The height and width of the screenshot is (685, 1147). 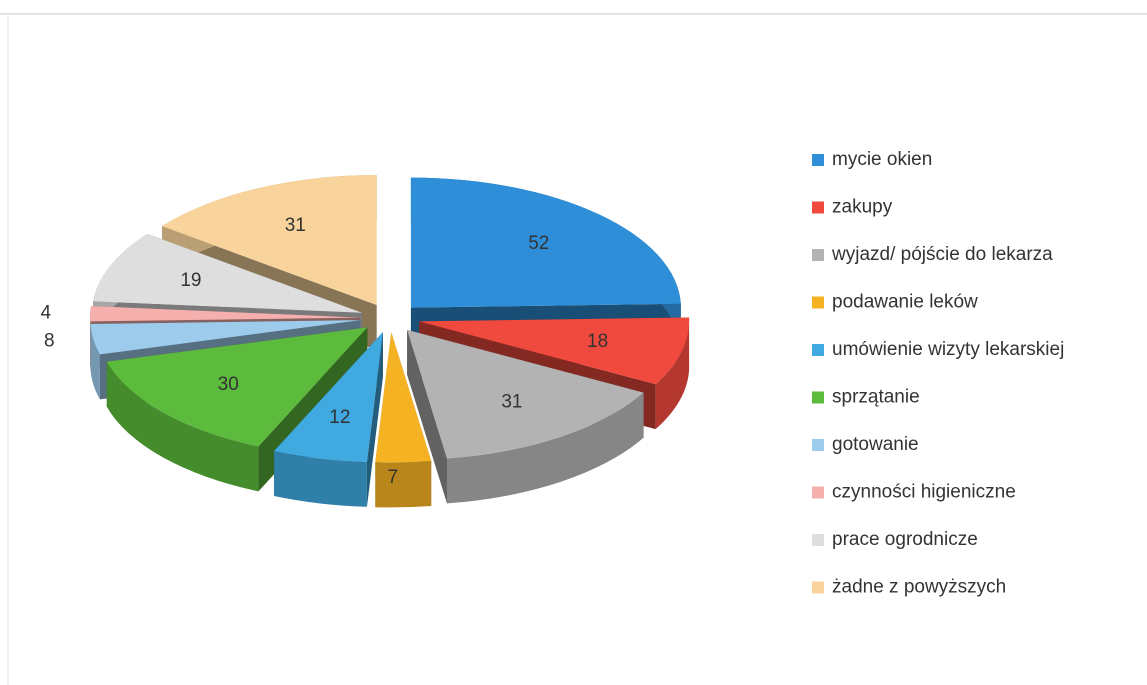 What do you see at coordinates (190, 280) in the screenshot?
I see `data-label: 19` at bounding box center [190, 280].